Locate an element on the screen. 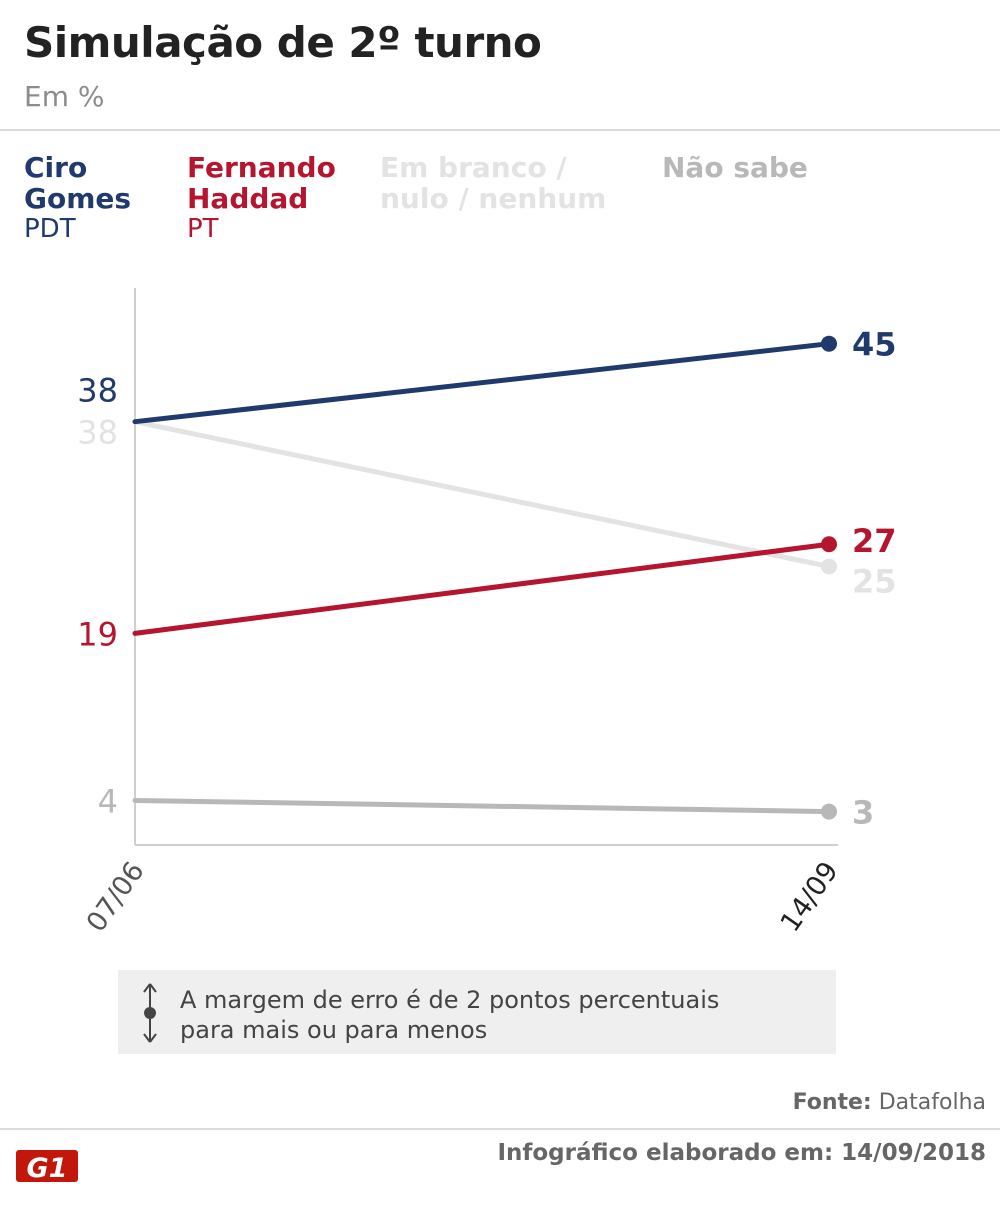  footer-divider is located at coordinates (500, 1129).